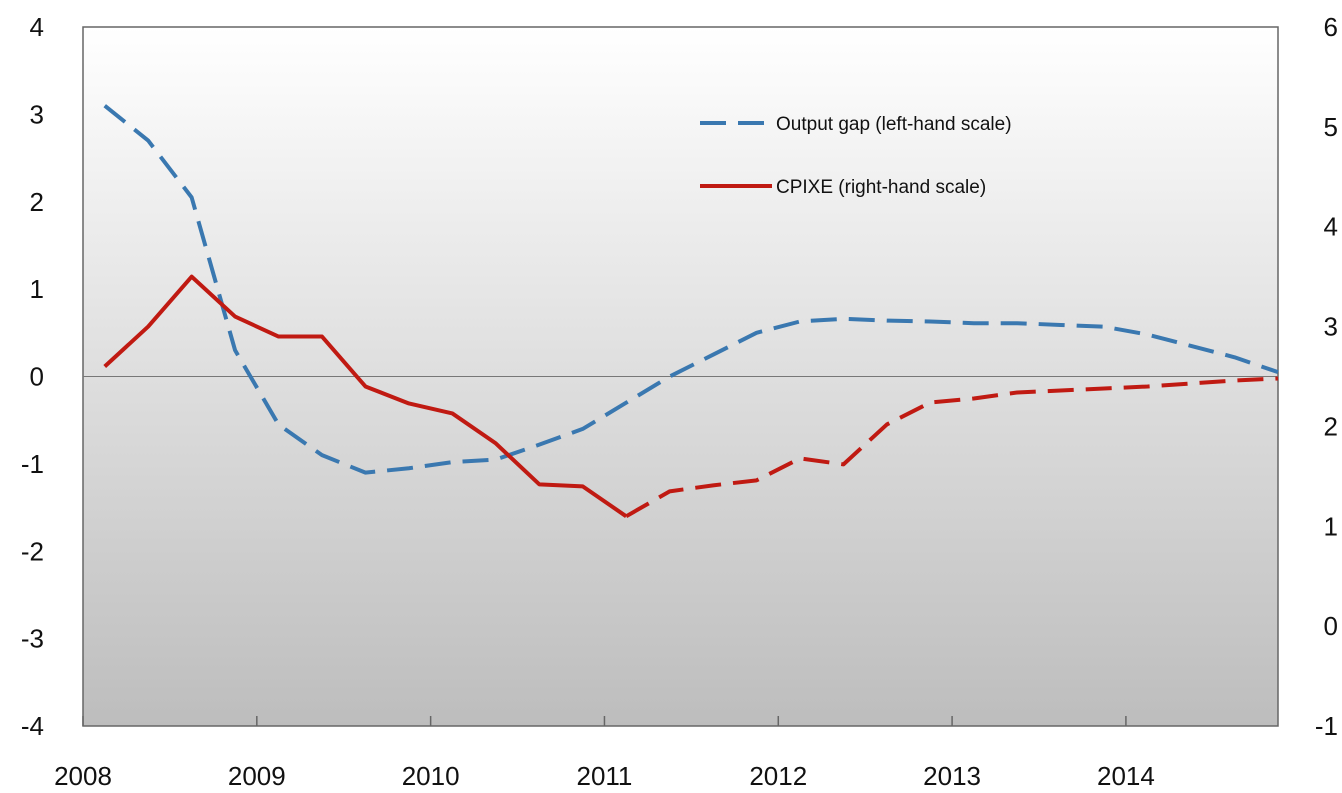 This screenshot has width=1342, height=793. Describe the element at coordinates (778, 776) in the screenshot. I see `x-tick-label: 2012` at that location.